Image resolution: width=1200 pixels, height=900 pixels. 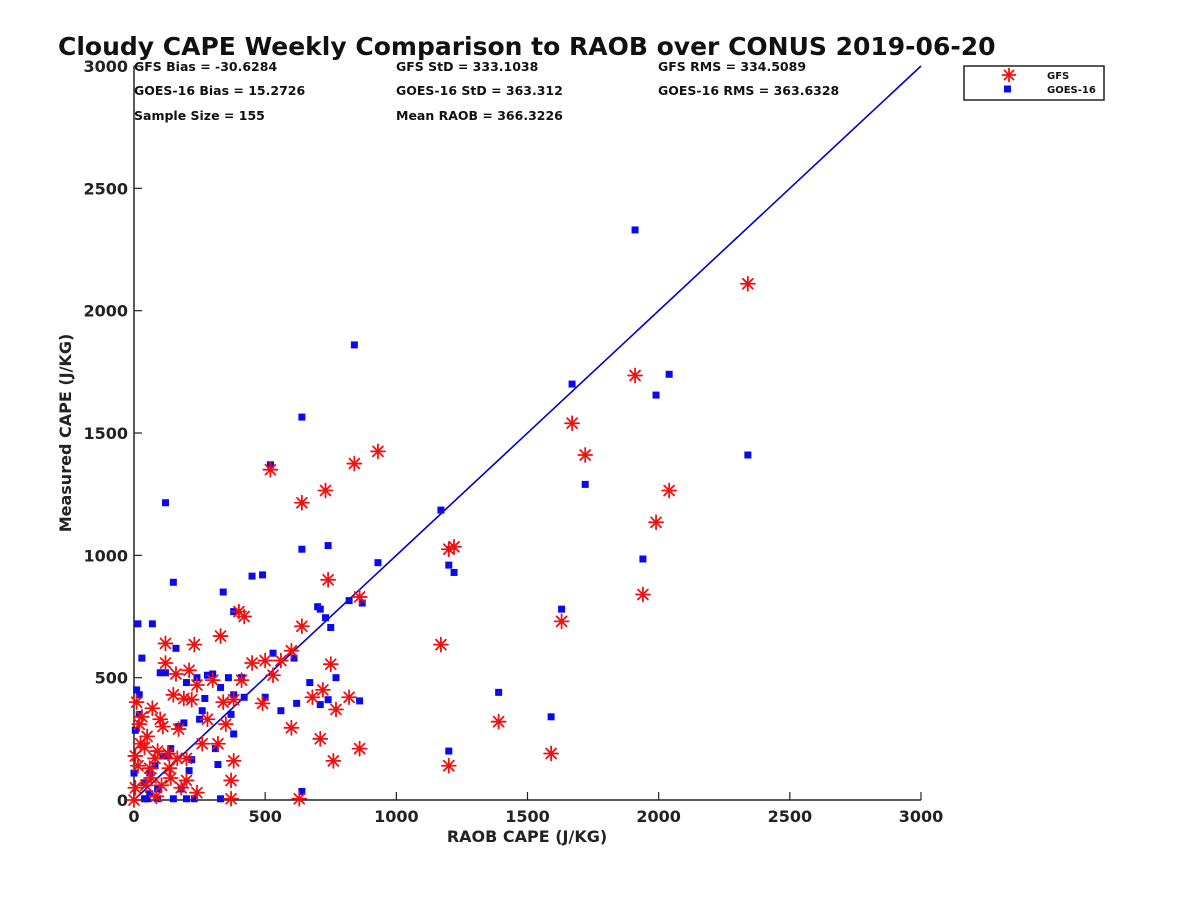 What do you see at coordinates (111, 678) in the screenshot?
I see `y-tick-label: 500` at bounding box center [111, 678].